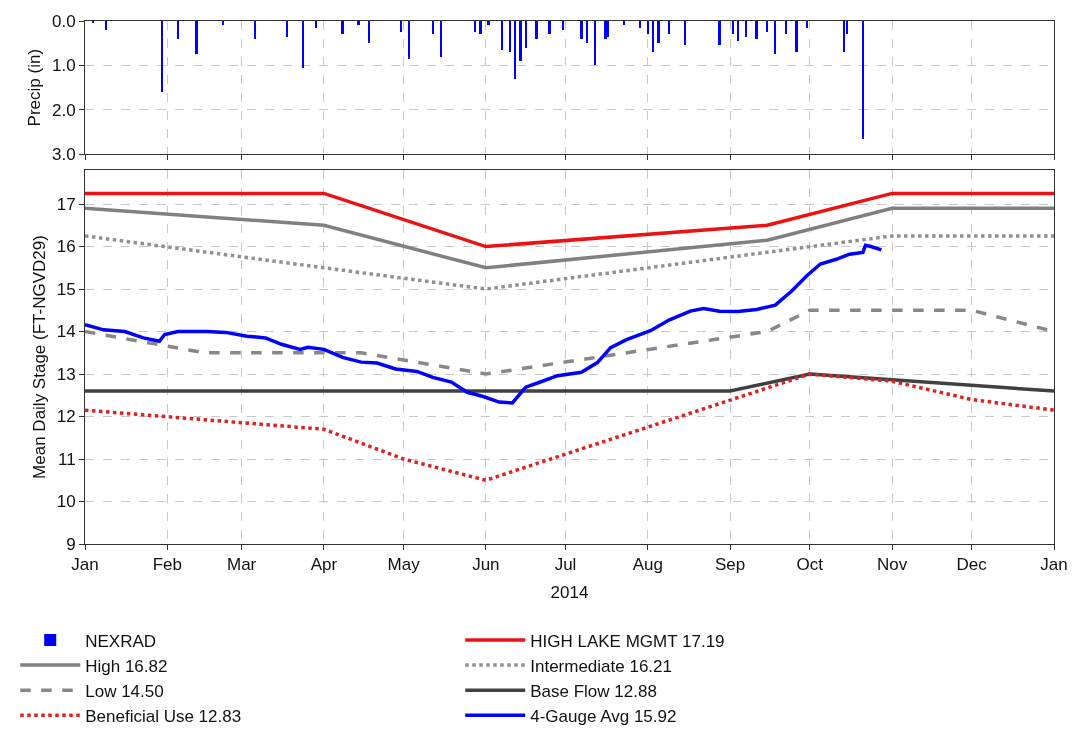 This screenshot has height=746, width=1080. I want to click on y-tick-label: 2.0, so click(63, 110).